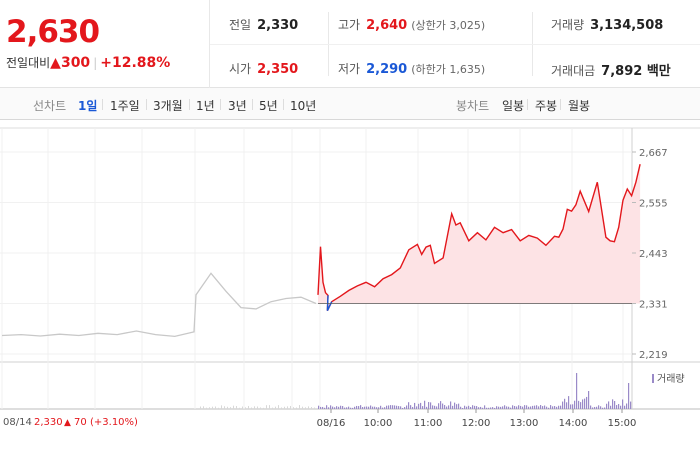  What do you see at coordinates (411, 24) in the screenshot?
I see `high-cell: 고가 2,640 (상한가 3,025)` at bounding box center [411, 24].